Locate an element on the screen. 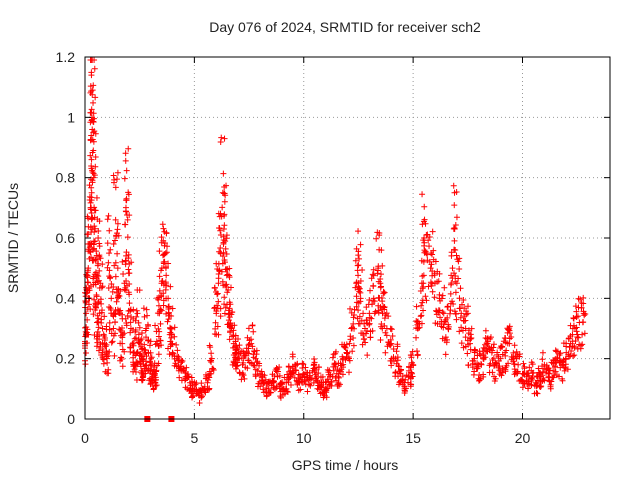  y-tick-label: 1 is located at coordinates (71, 117).